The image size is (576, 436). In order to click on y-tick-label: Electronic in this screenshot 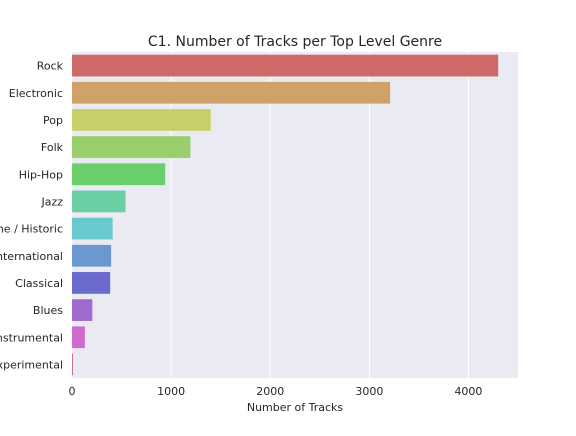, I will do `click(36, 93)`.